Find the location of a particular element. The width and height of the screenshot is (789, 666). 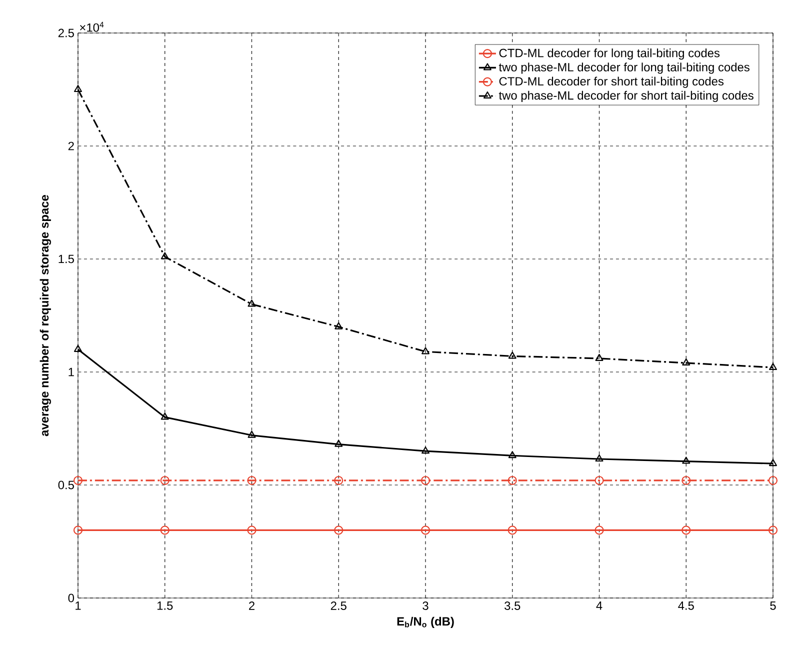

x-tick-label: 5 is located at coordinates (773, 606).